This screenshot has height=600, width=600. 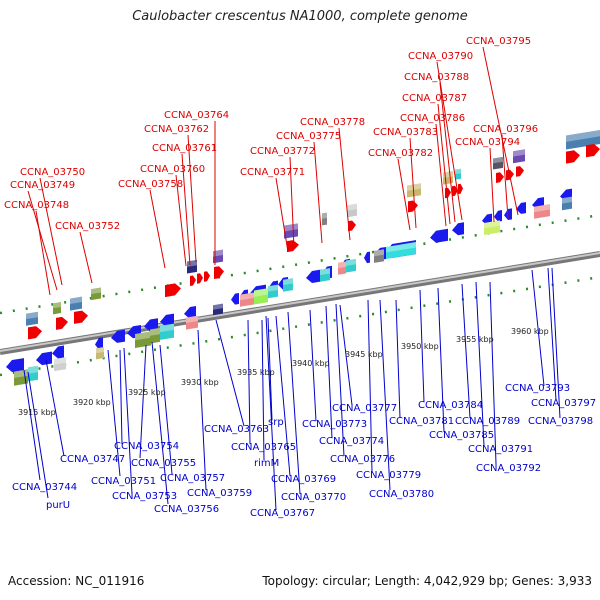 I want to click on gene-label: CCNA_03749, so click(x=42, y=185).